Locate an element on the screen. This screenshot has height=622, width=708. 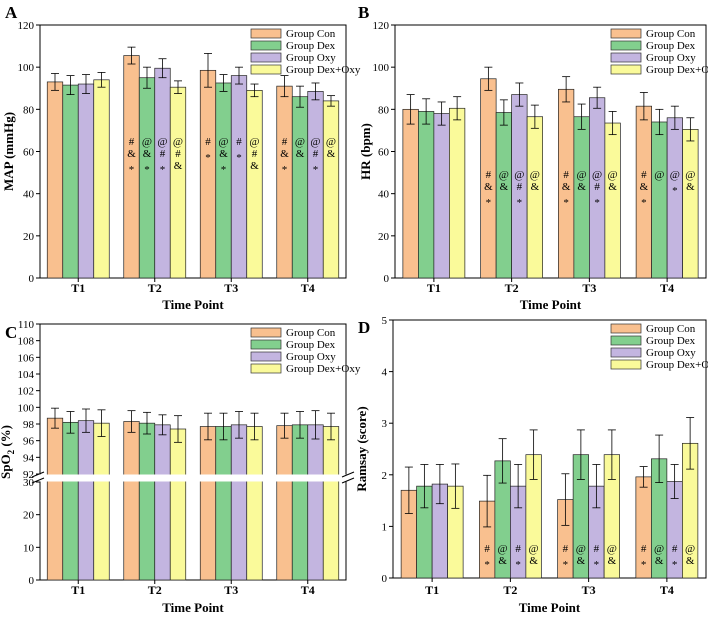
legend-label-4: Group Dex+Oxy is located at coordinates (323, 369).